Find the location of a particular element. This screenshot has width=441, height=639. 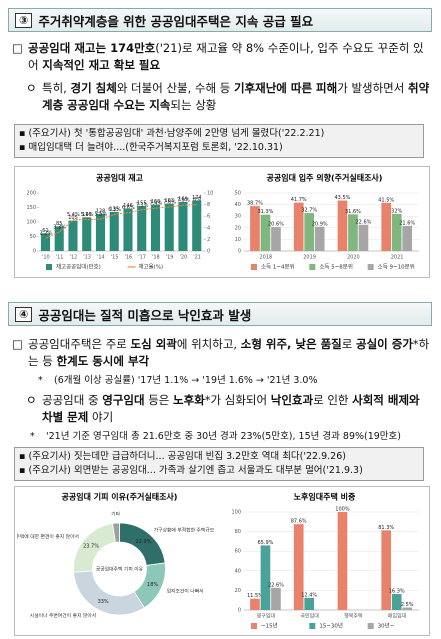

text-run: 되는 상황 is located at coordinates (193, 105).